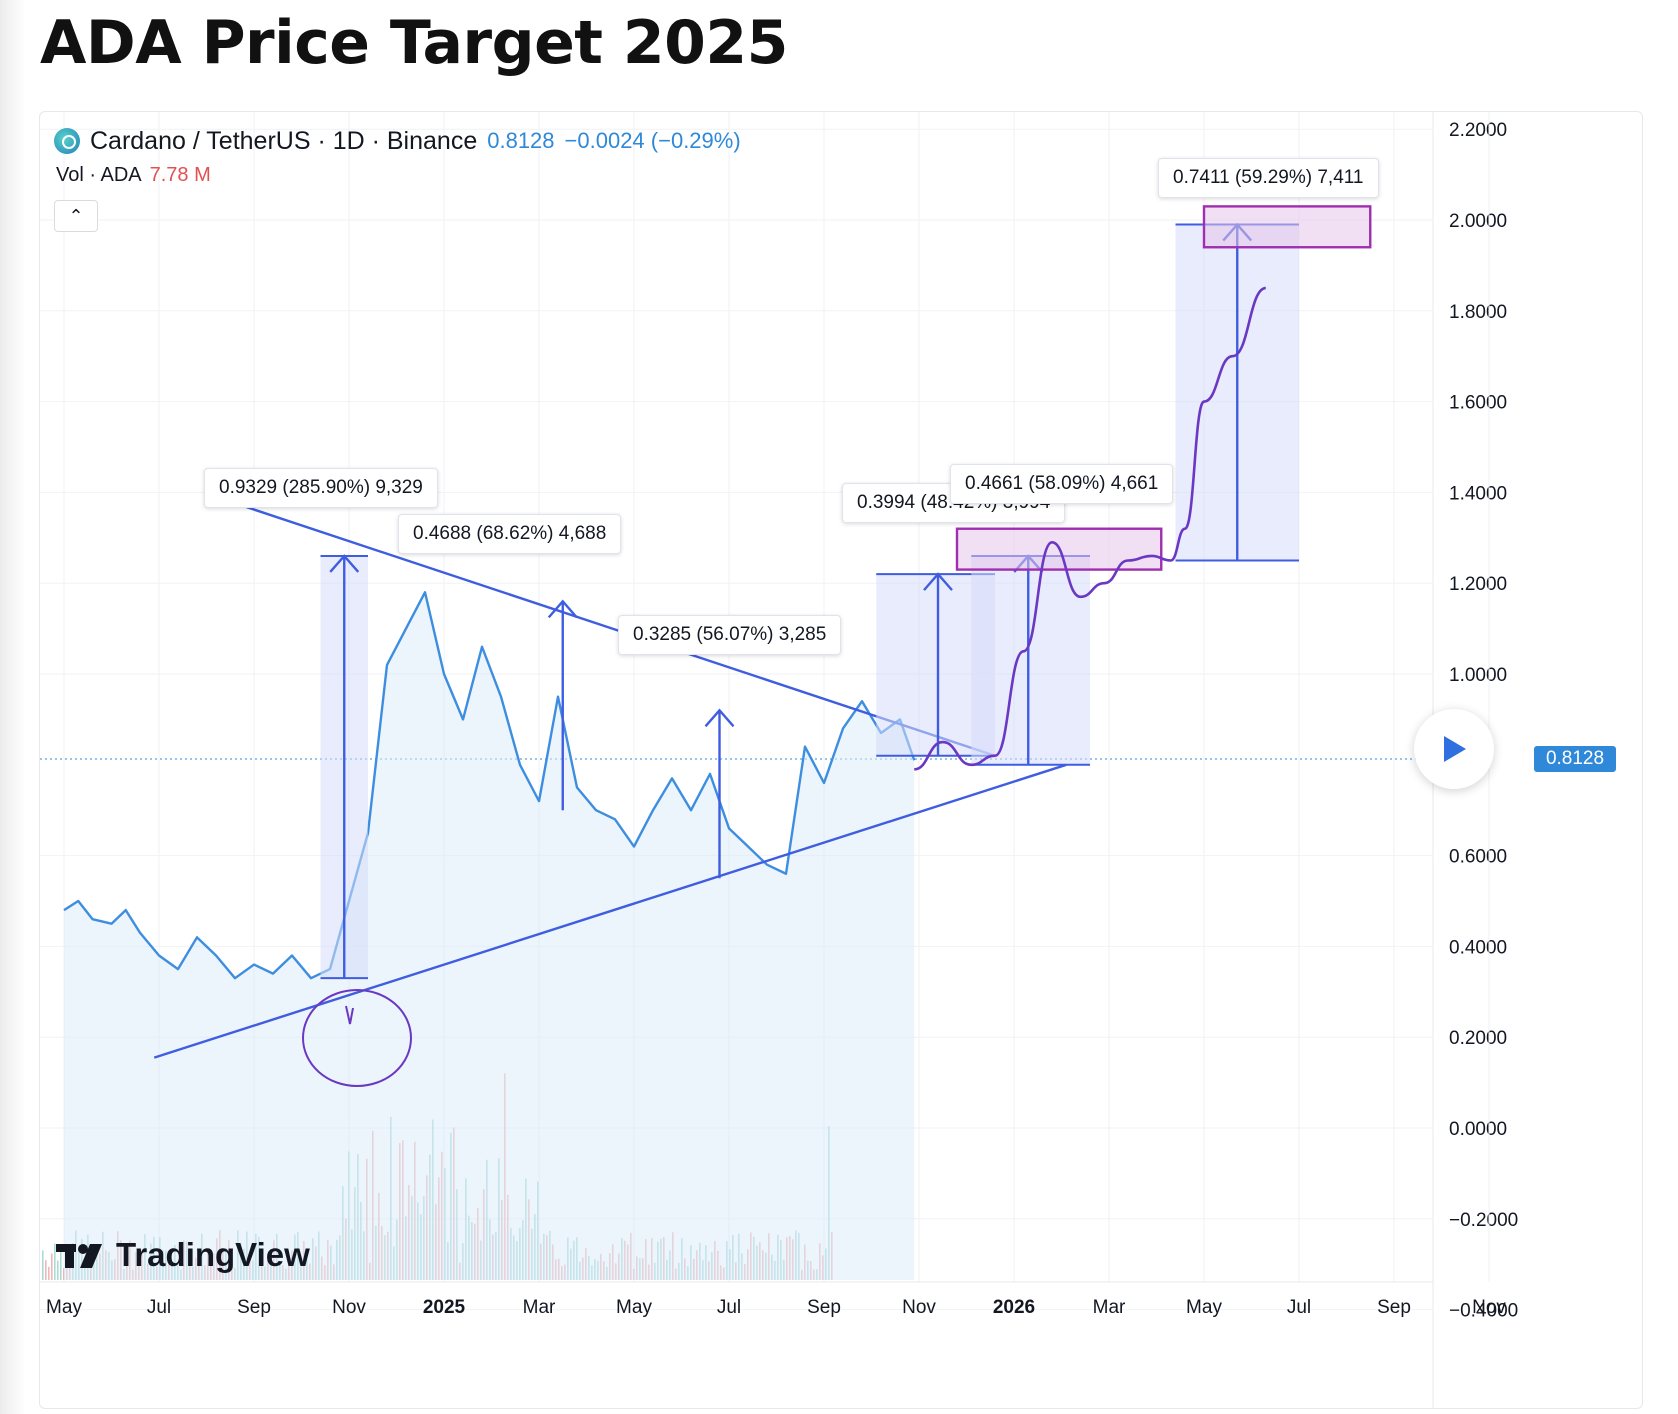 The height and width of the screenshot is (1414, 1678). I want to click on watermark-text: TradingView, so click(213, 1254).